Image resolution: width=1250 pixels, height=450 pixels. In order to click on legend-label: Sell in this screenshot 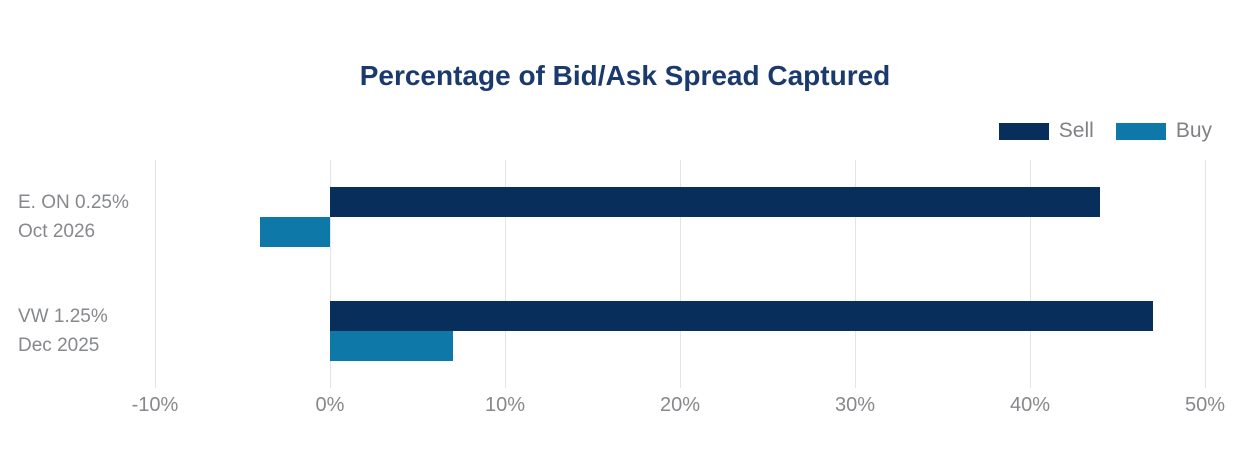, I will do `click(1076, 130)`.